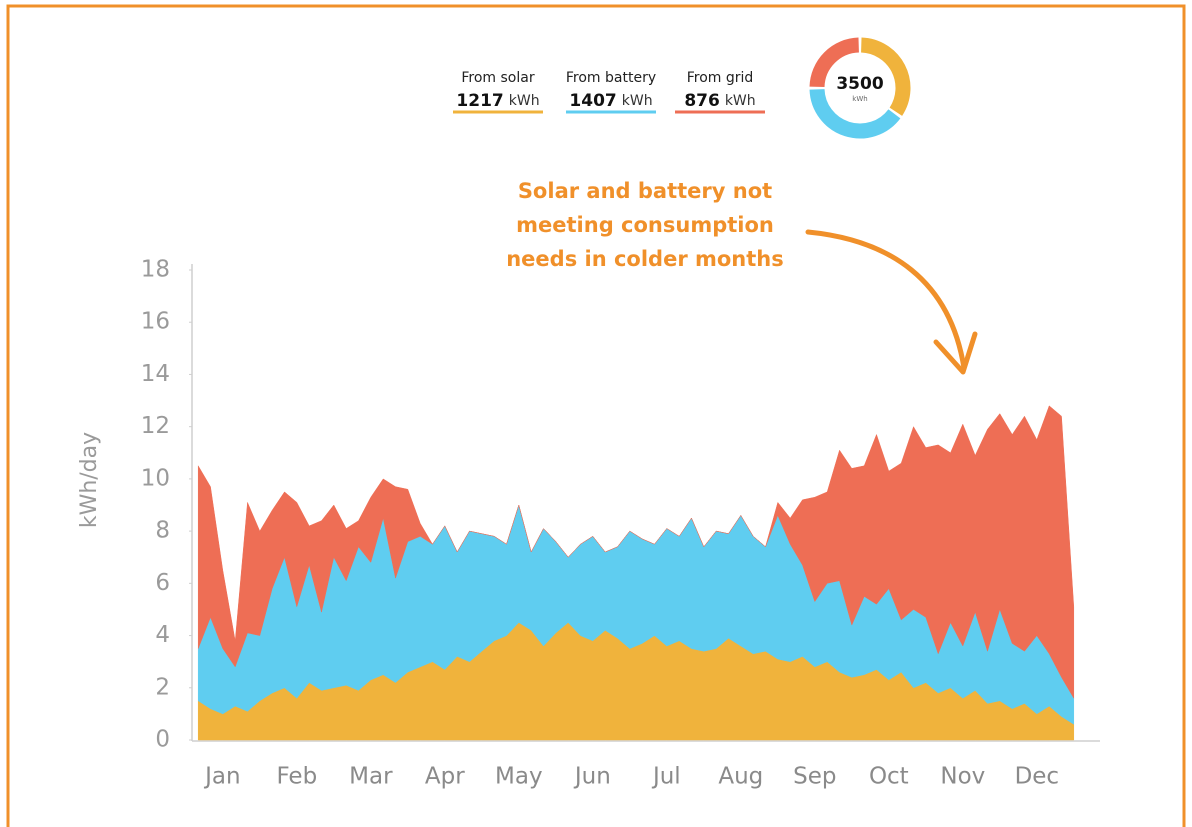 Image resolution: width=1192 pixels, height=827 pixels. What do you see at coordinates (814, 777) in the screenshot?
I see `x-tick-label: Sep` at bounding box center [814, 777].